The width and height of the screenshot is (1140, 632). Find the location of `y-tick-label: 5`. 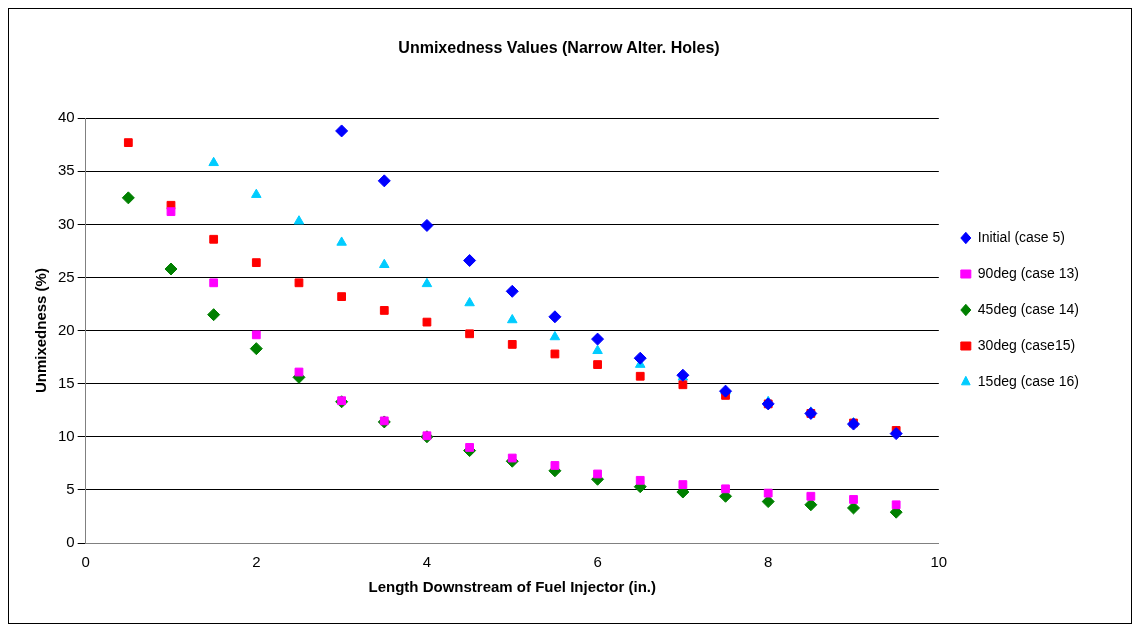

y-tick-label: 5 is located at coordinates (70, 489).